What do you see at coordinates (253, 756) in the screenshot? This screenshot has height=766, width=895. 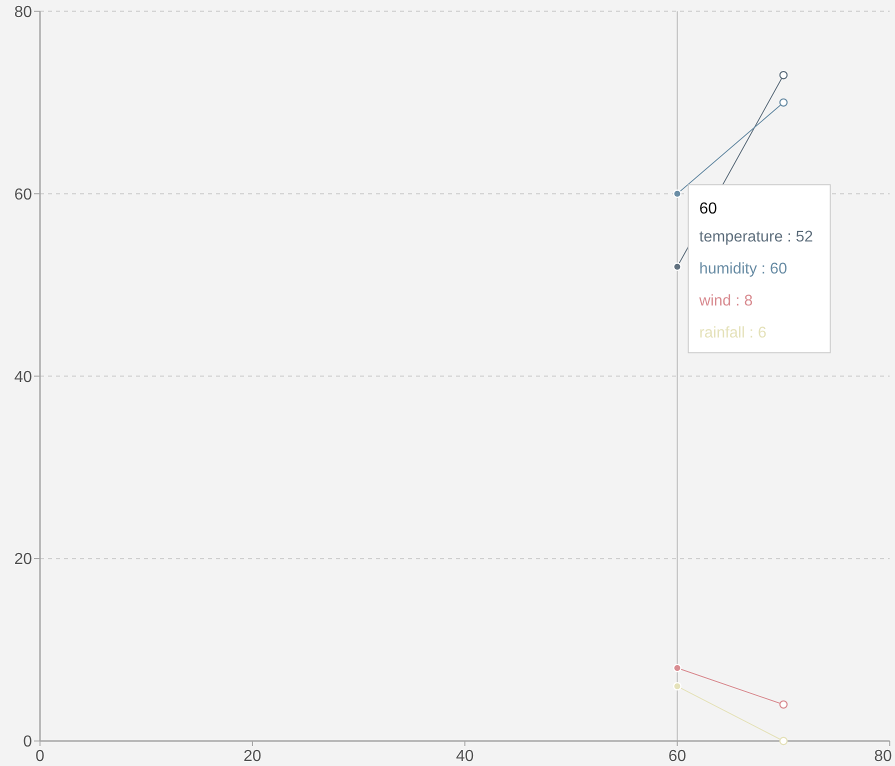 I see `x-tick-label: 20` at bounding box center [253, 756].